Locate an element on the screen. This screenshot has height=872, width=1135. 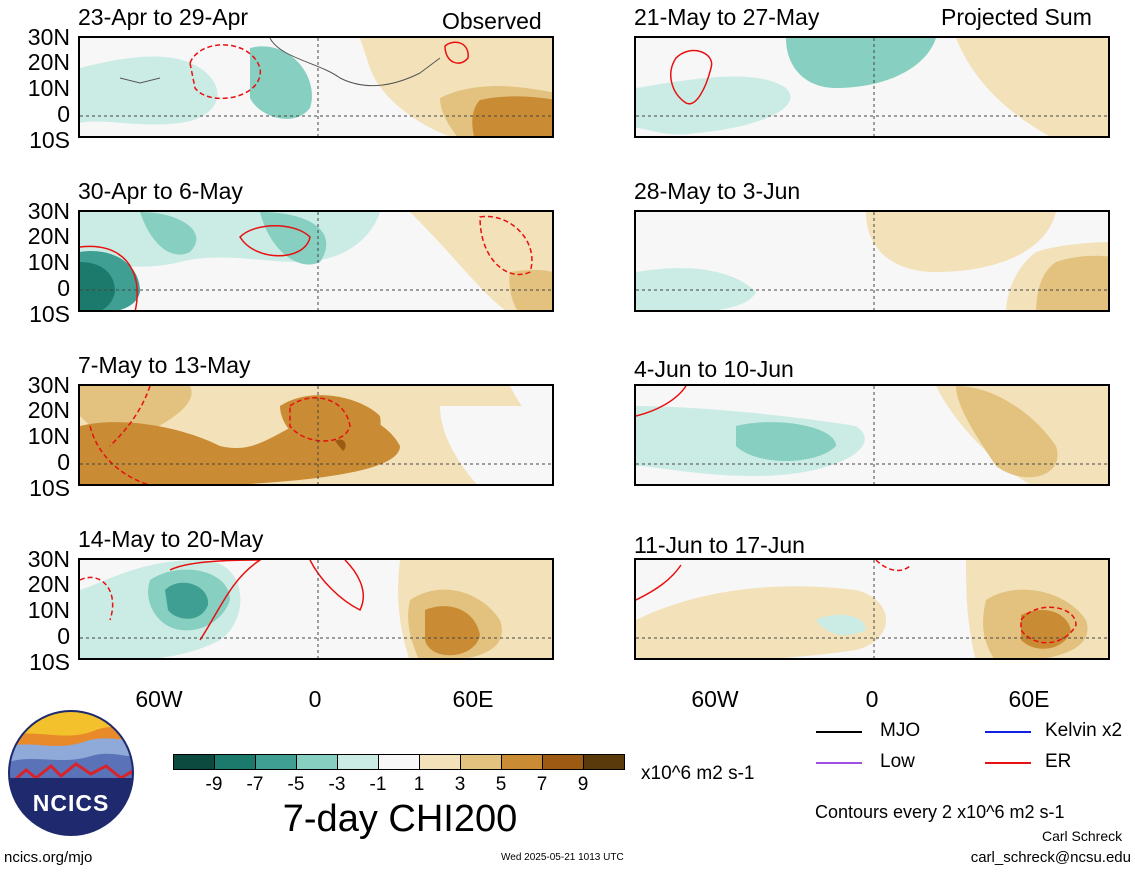
legend-label-er: ER is located at coordinates (1058, 761).